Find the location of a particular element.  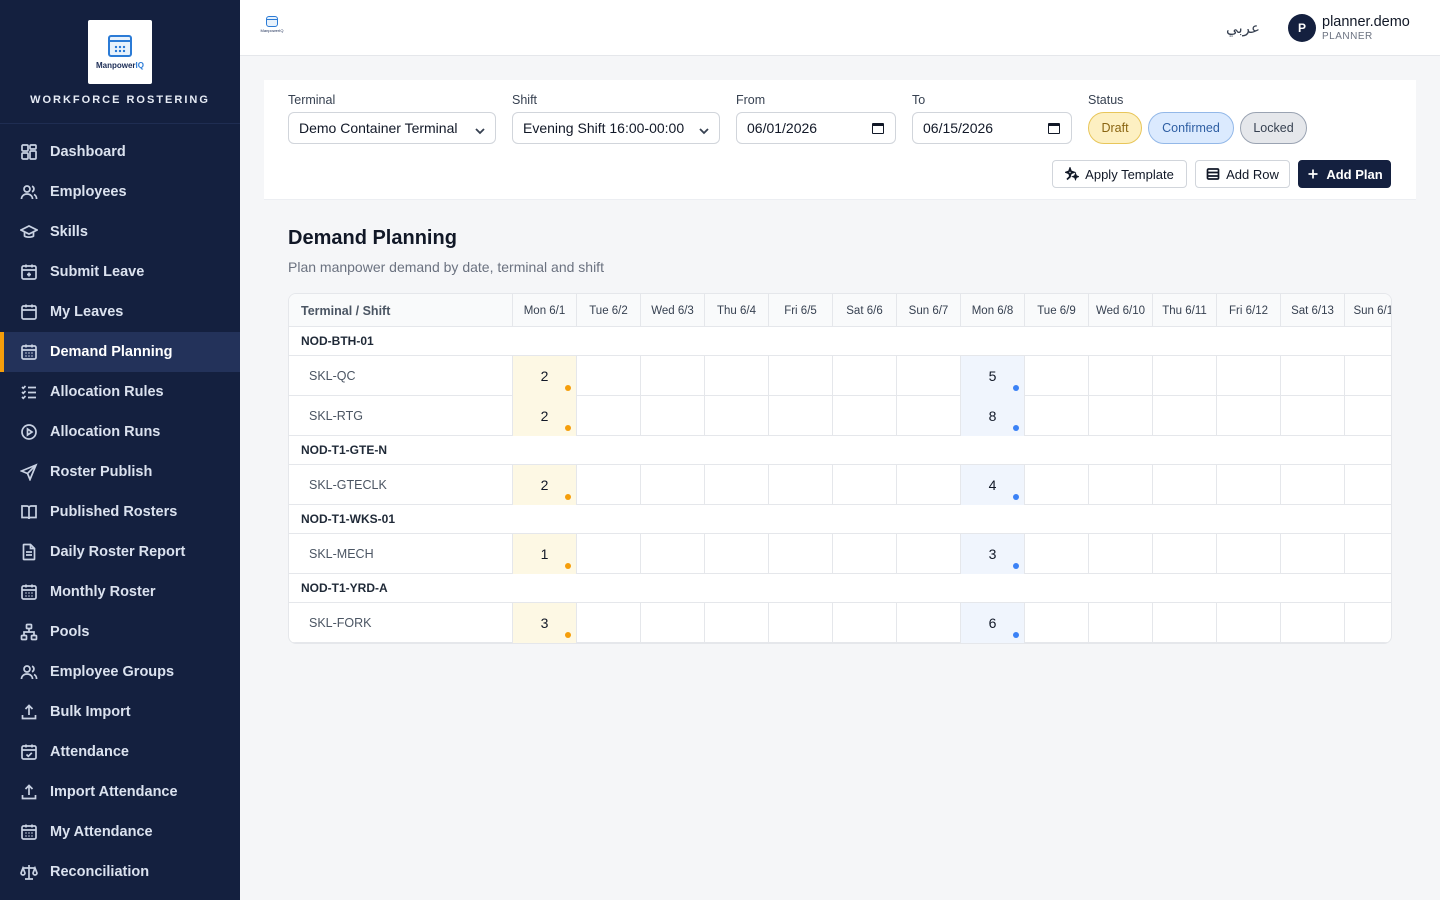

status-draft-chip: Draft is located at coordinates (1115, 128).